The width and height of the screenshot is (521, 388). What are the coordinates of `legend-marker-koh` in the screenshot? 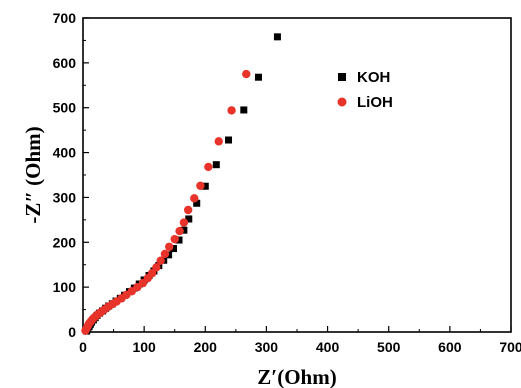 It's located at (342, 77).